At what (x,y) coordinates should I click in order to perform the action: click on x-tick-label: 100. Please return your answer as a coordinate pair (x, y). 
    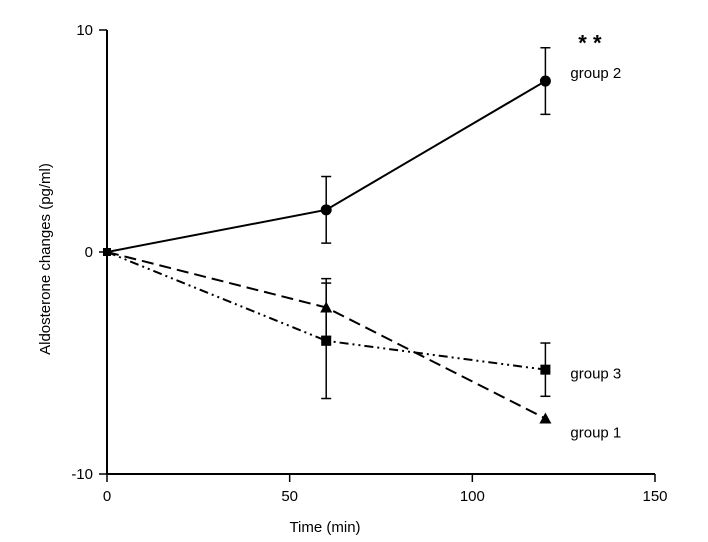
    Looking at the image, I should click on (472, 496).